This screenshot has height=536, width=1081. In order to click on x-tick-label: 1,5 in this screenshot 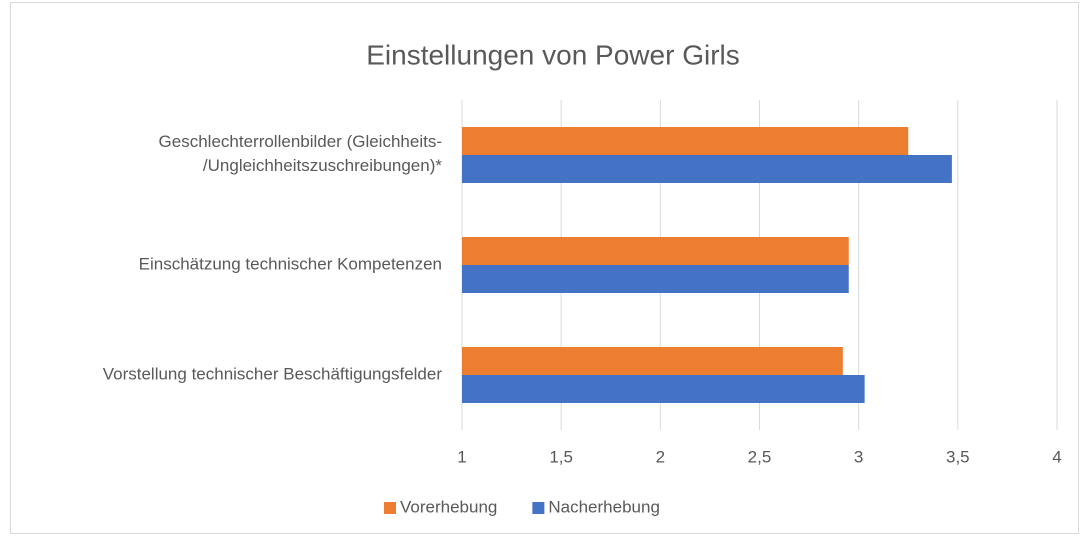, I will do `click(561, 456)`.